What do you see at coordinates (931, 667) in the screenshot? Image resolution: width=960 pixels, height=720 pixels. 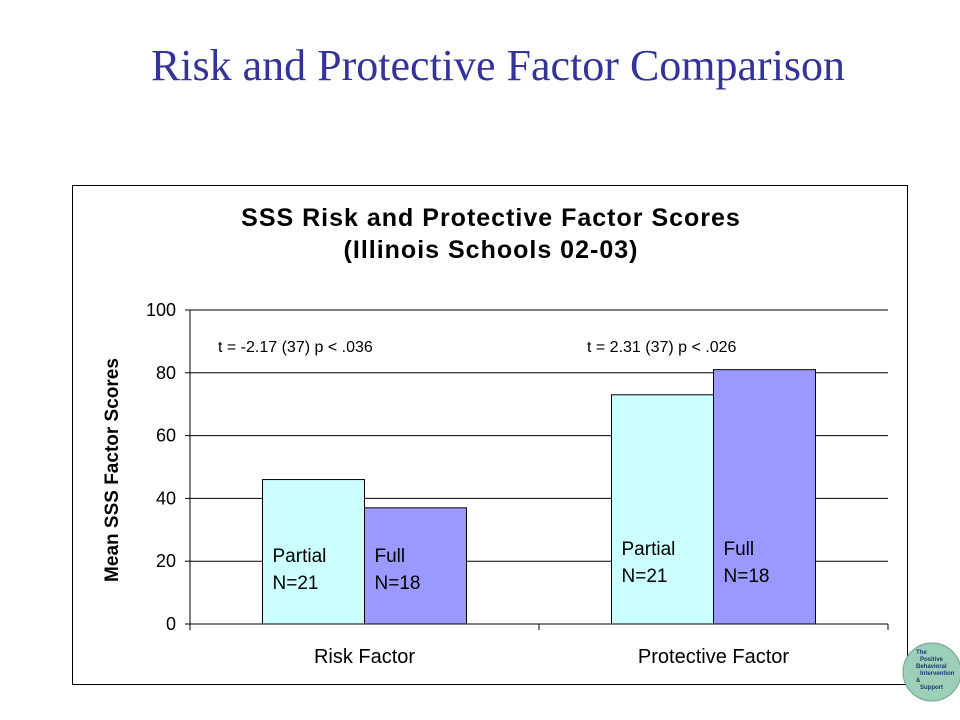 I see `logo-text: Behavioral` at bounding box center [931, 667].